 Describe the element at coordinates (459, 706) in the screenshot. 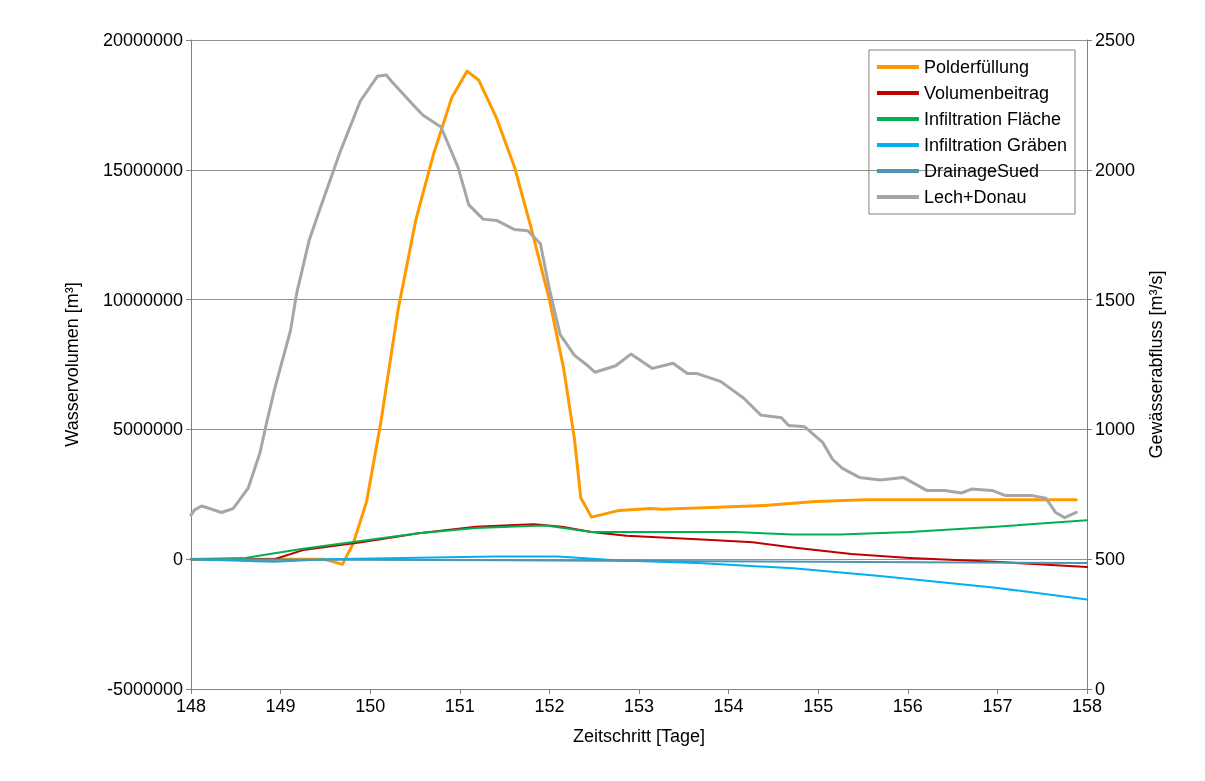

I see `x-tick-label: 151` at that location.